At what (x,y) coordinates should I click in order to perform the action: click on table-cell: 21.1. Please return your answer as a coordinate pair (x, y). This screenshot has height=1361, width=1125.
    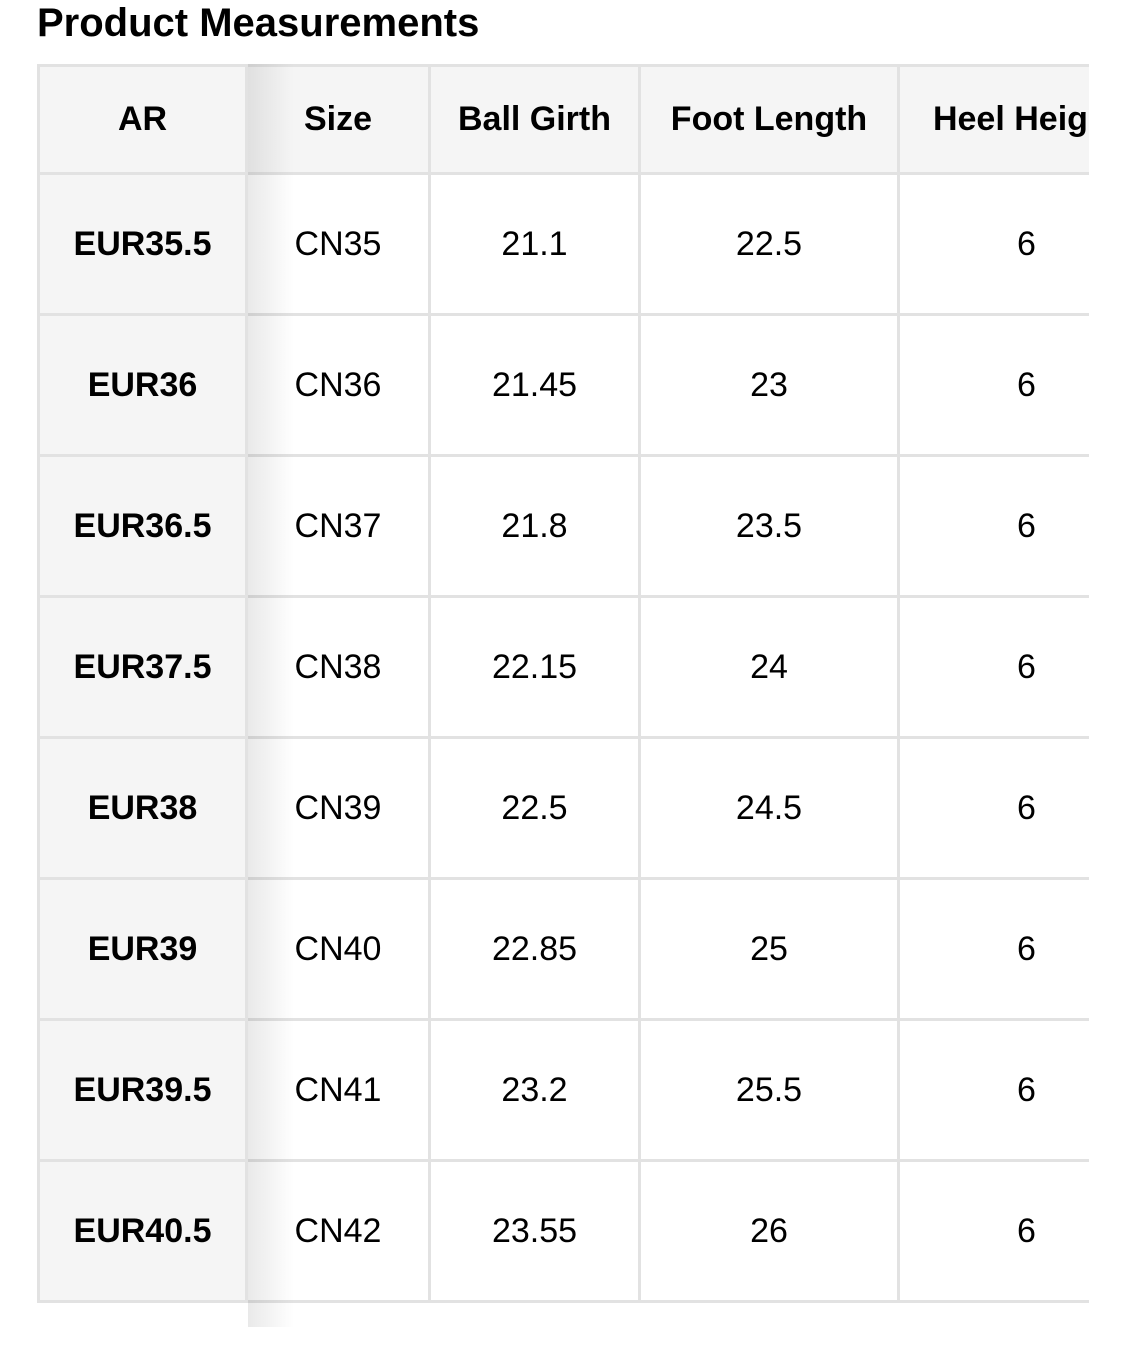
    Looking at the image, I should click on (534, 244).